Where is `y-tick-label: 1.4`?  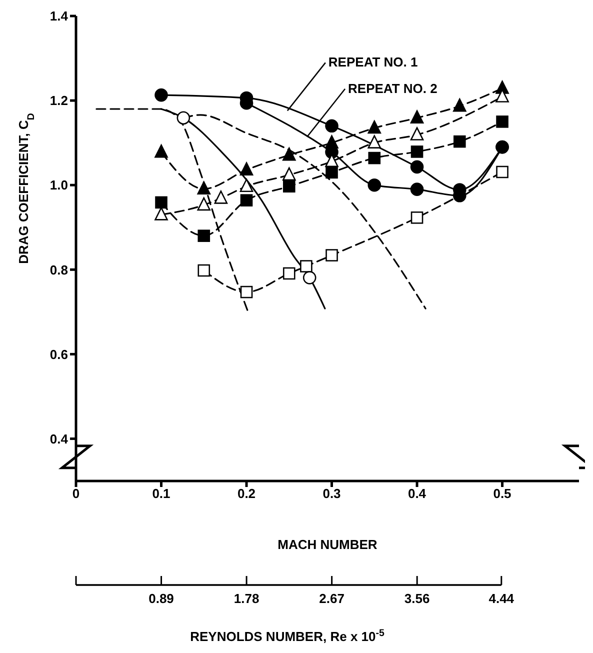 y-tick-label: 1.4 is located at coordinates (59, 16).